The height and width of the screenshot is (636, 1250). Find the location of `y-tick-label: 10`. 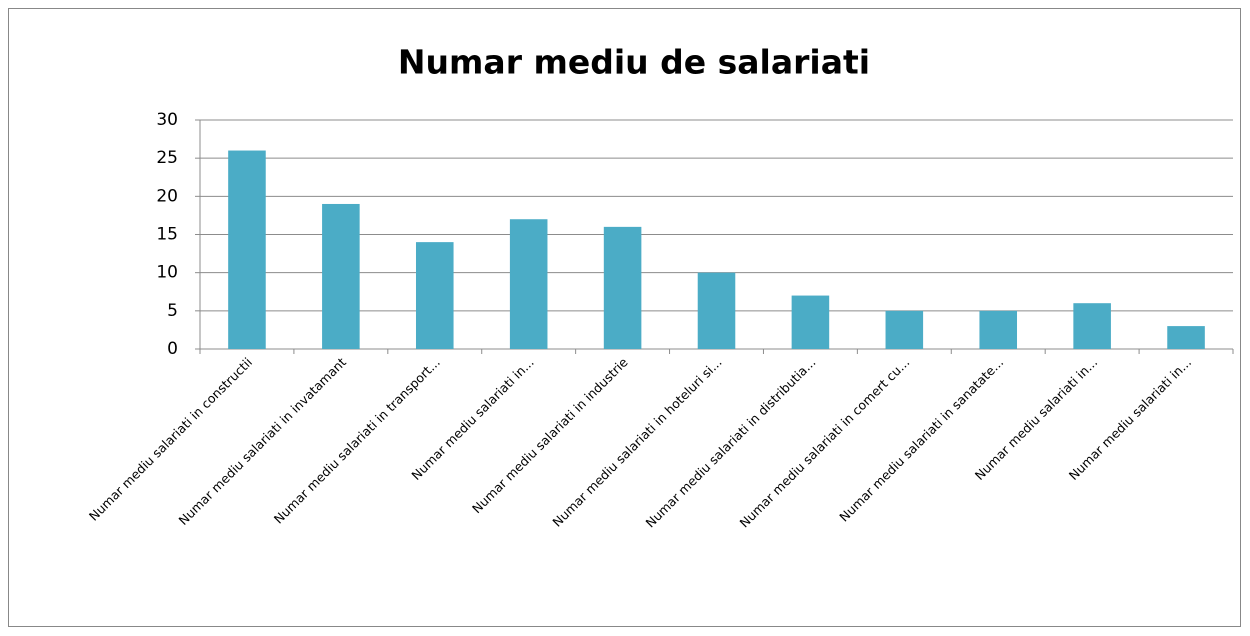

y-tick-label: 10 is located at coordinates (167, 273).